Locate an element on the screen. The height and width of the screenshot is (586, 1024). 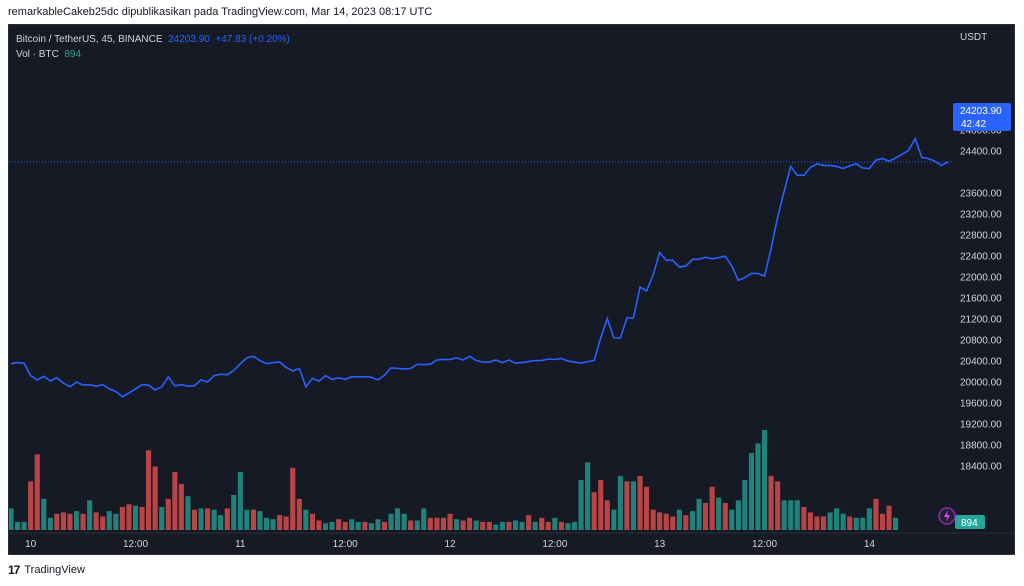
price-tick-label: 23600.00 is located at coordinates (981, 194).